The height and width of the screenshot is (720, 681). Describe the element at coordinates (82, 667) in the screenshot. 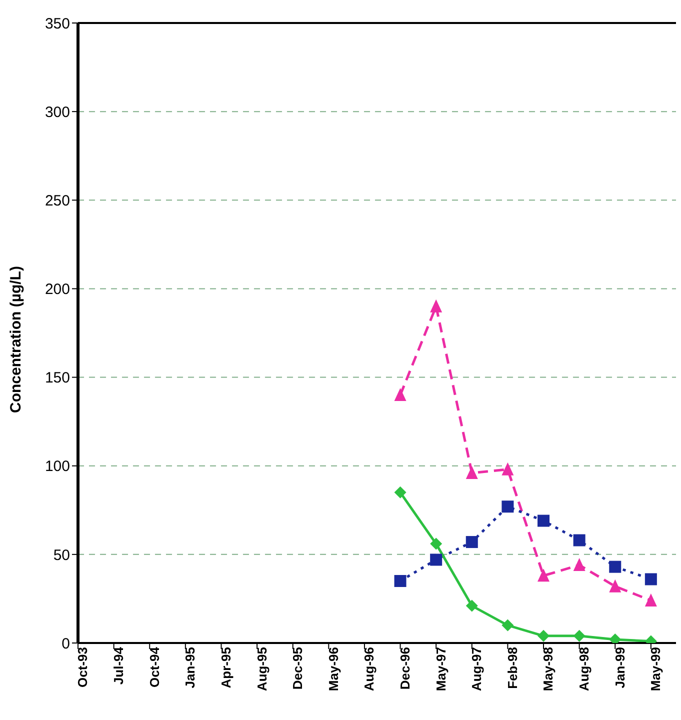

I see `x-tick-label: Oct-93` at that location.